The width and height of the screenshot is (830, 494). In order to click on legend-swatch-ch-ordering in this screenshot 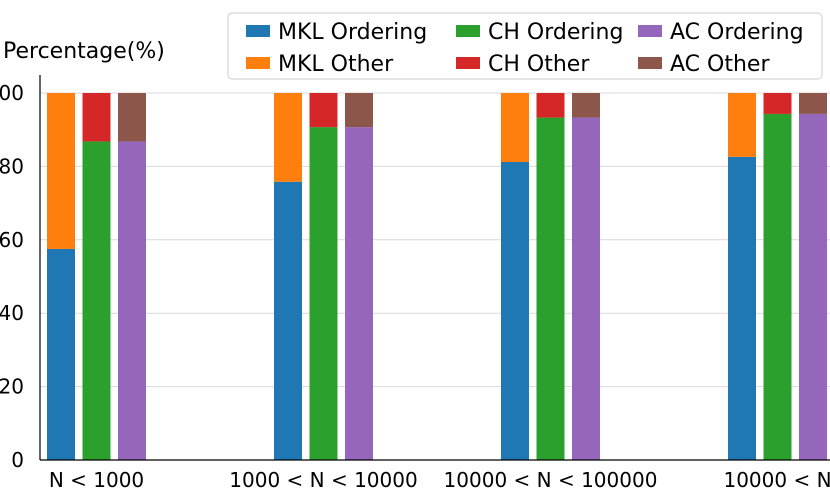, I will do `click(468, 31)`.